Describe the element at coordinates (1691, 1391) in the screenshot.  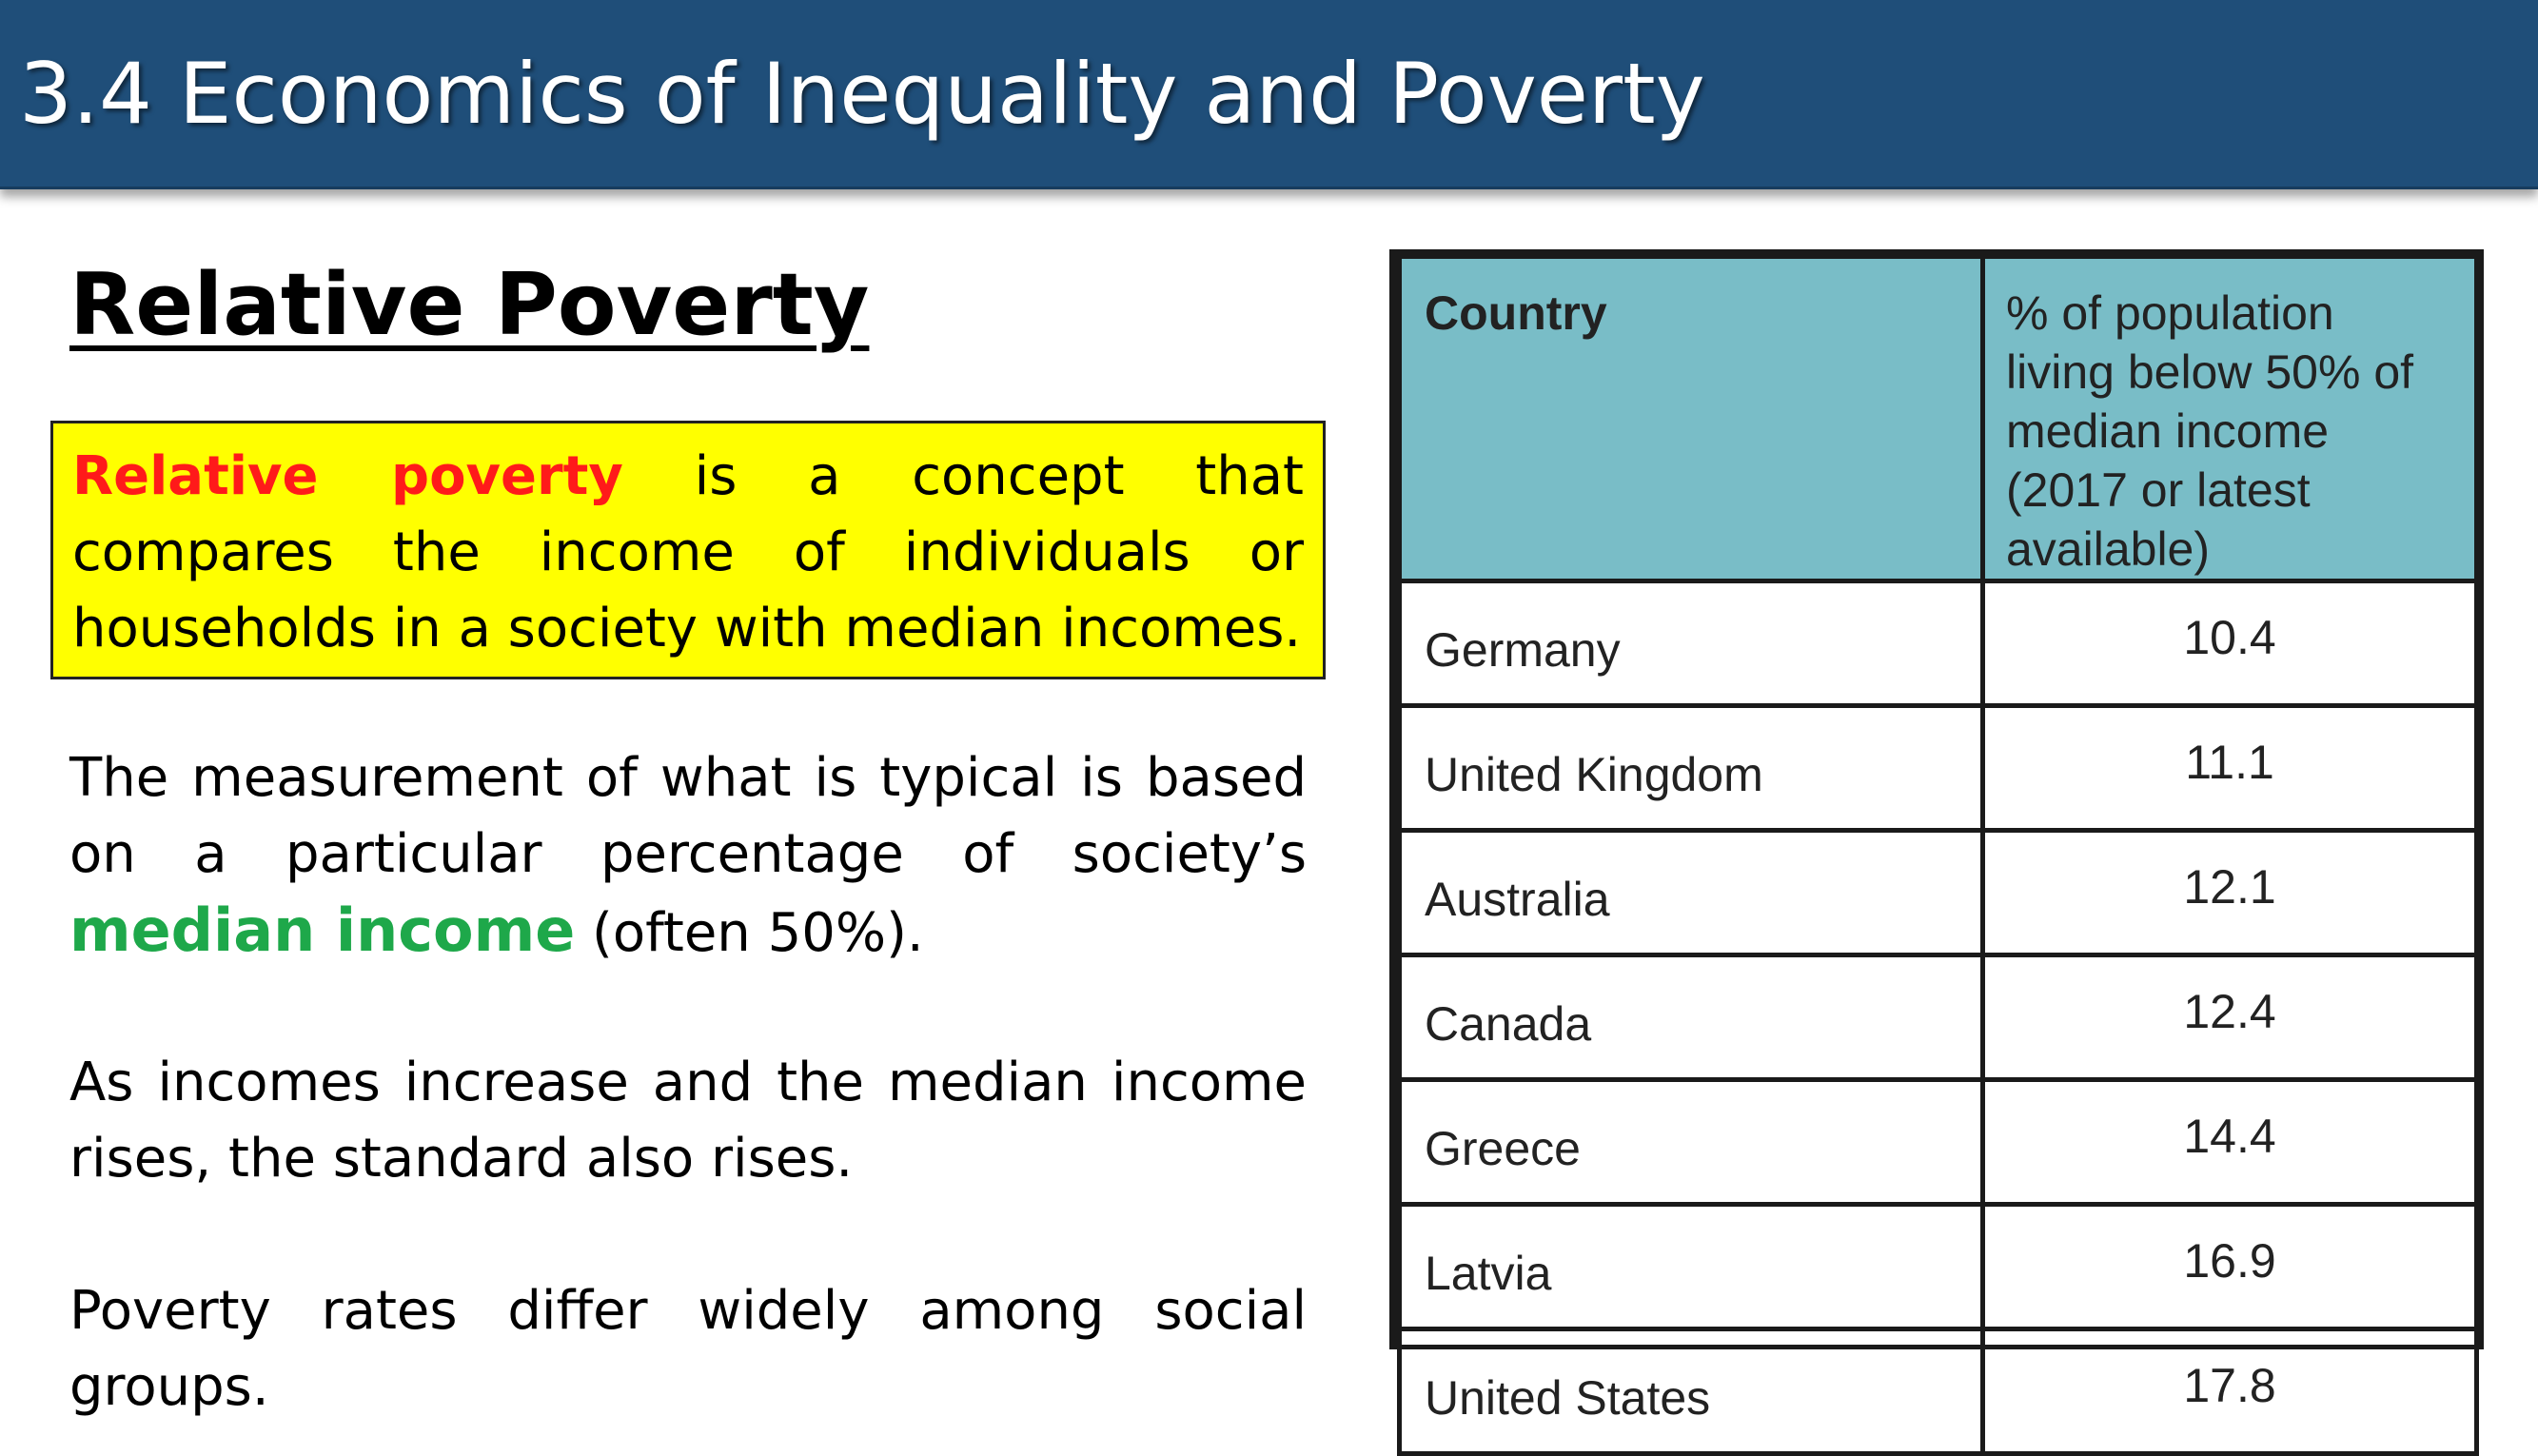
I see `country-cell: United States` at that location.